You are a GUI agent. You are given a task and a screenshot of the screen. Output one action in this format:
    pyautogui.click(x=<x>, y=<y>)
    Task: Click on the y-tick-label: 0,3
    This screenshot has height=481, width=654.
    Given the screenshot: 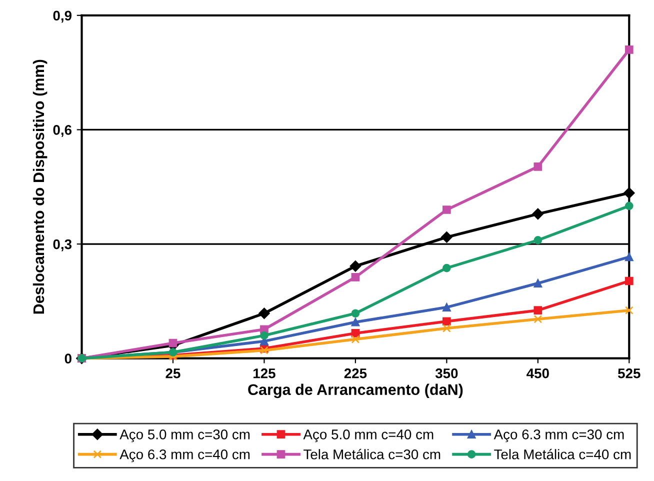 What is the action you would take?
    pyautogui.click(x=62, y=245)
    